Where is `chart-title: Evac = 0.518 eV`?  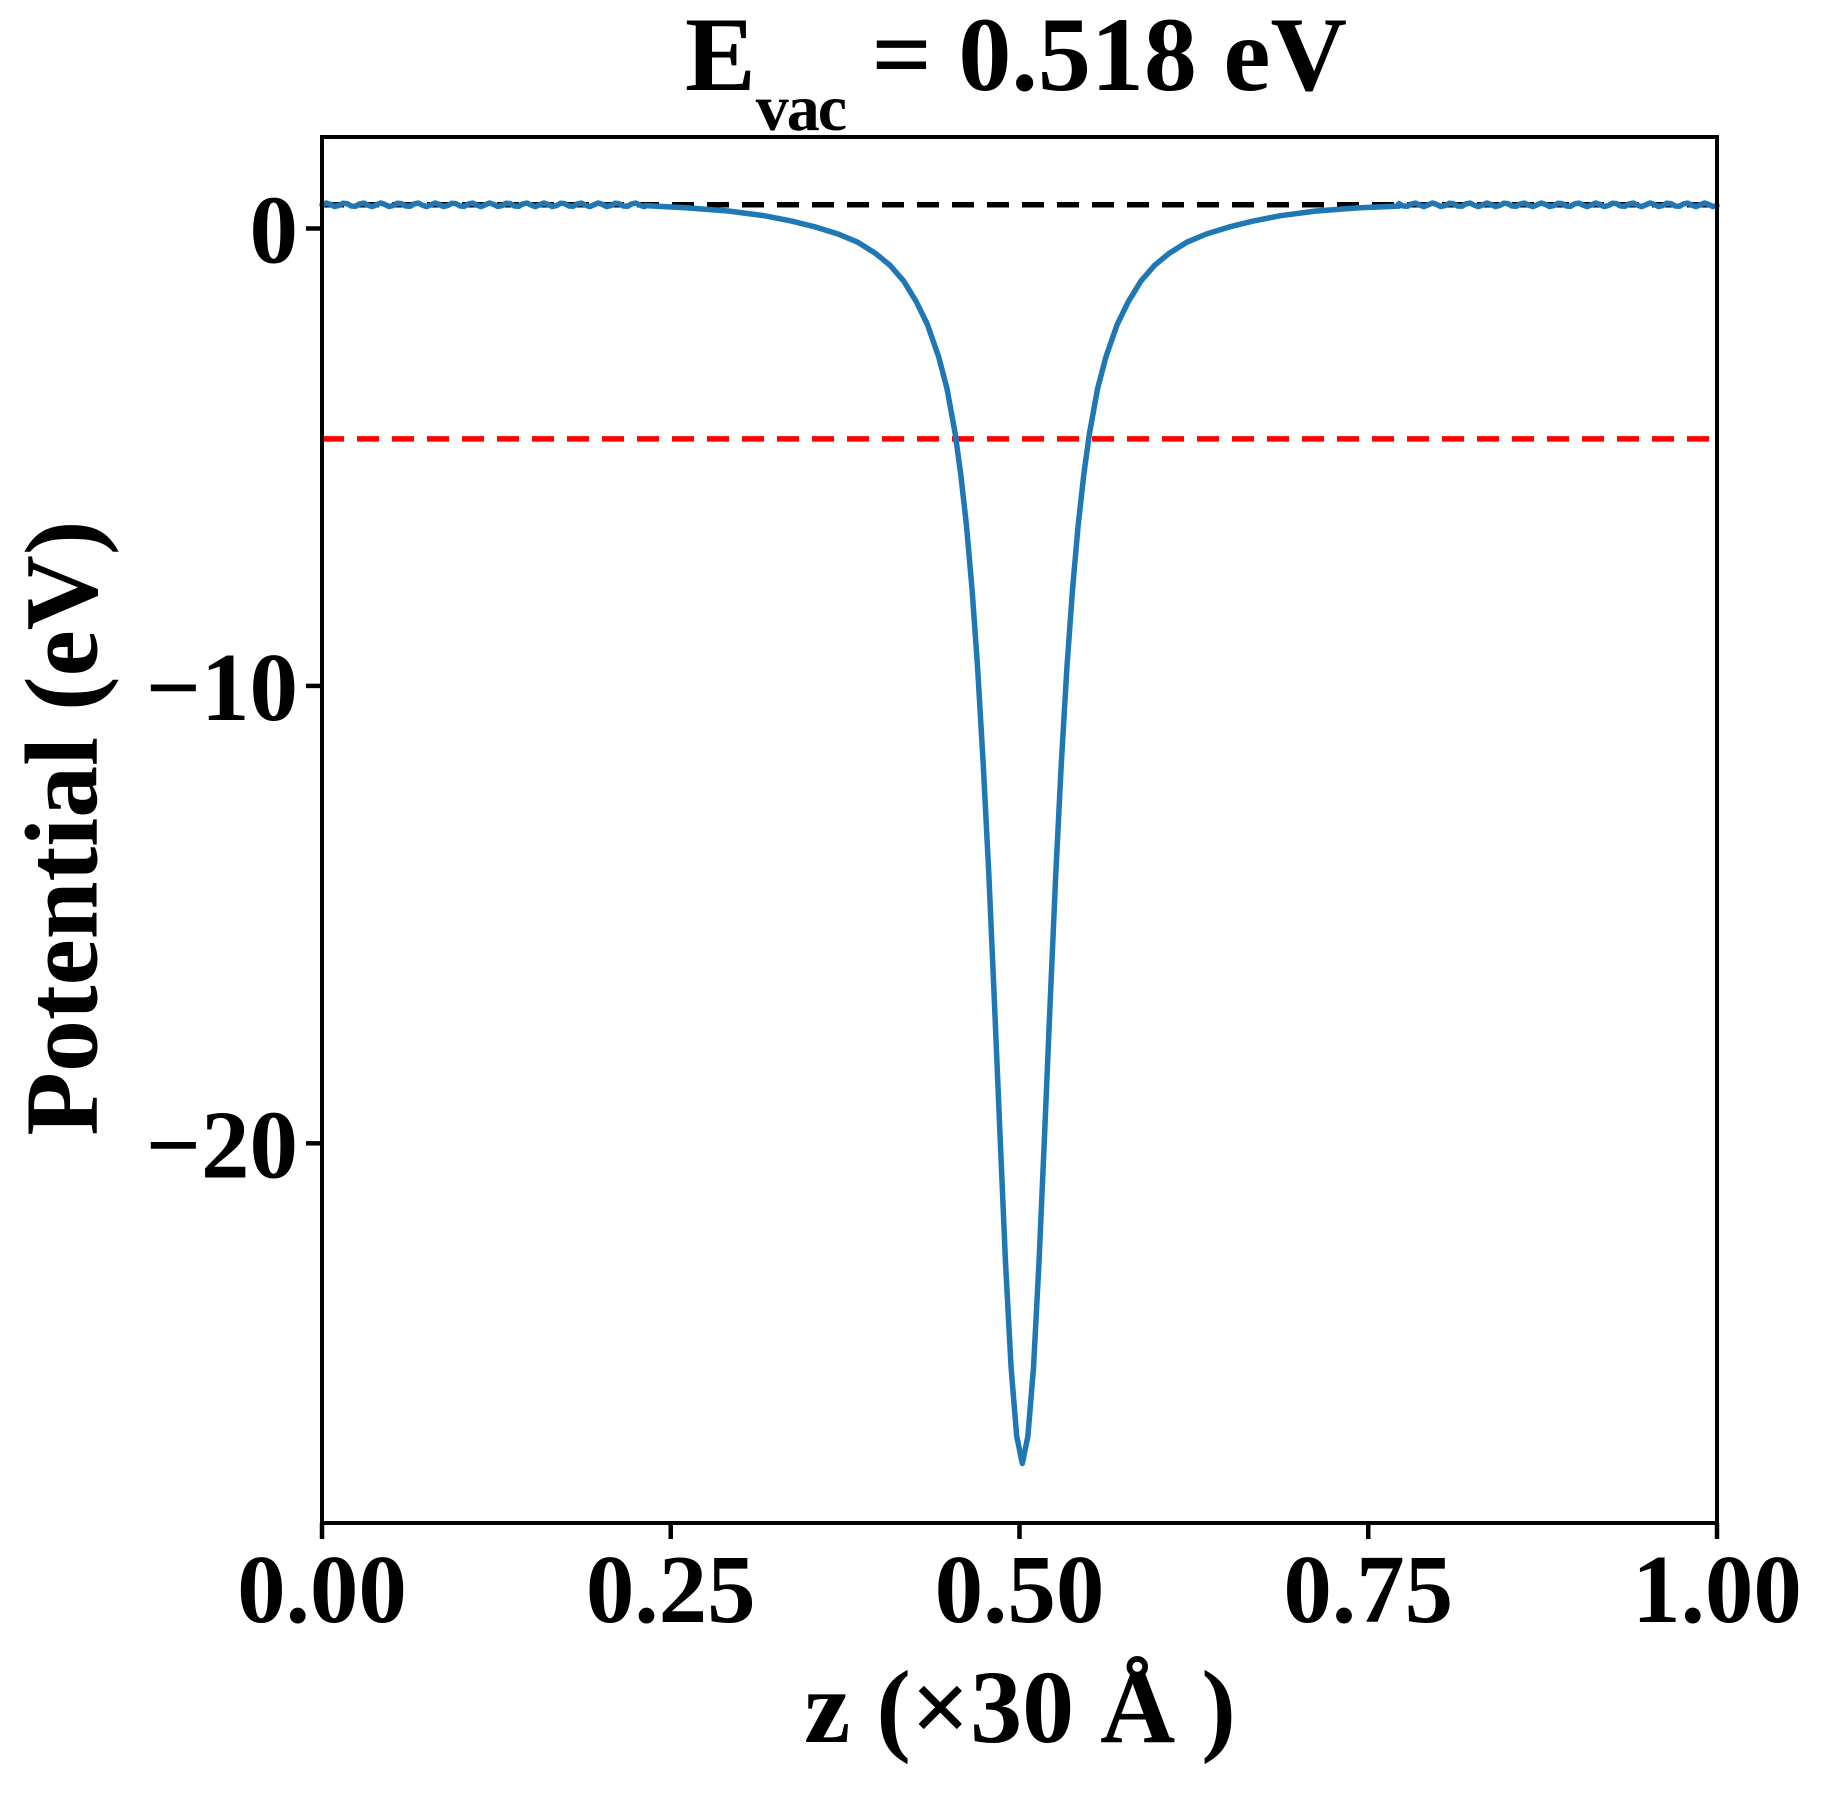 chart-title: Evac = 0.518 eV is located at coordinates (1016, 72).